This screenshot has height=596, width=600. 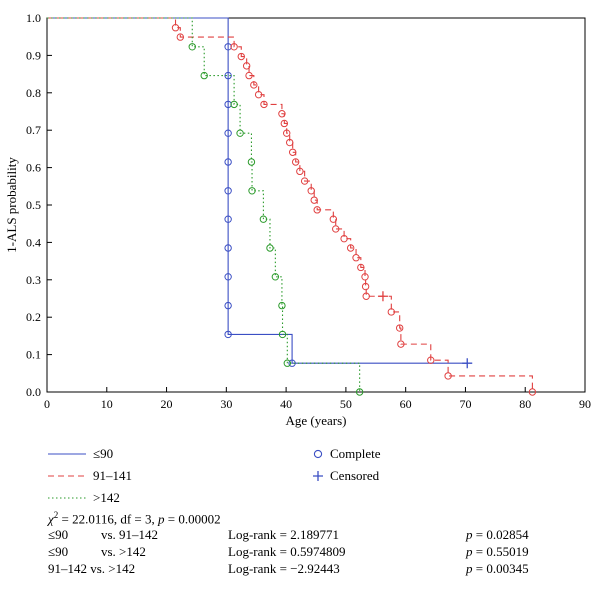 What do you see at coordinates (107, 404) in the screenshot?
I see `x-tick-label: 10` at bounding box center [107, 404].